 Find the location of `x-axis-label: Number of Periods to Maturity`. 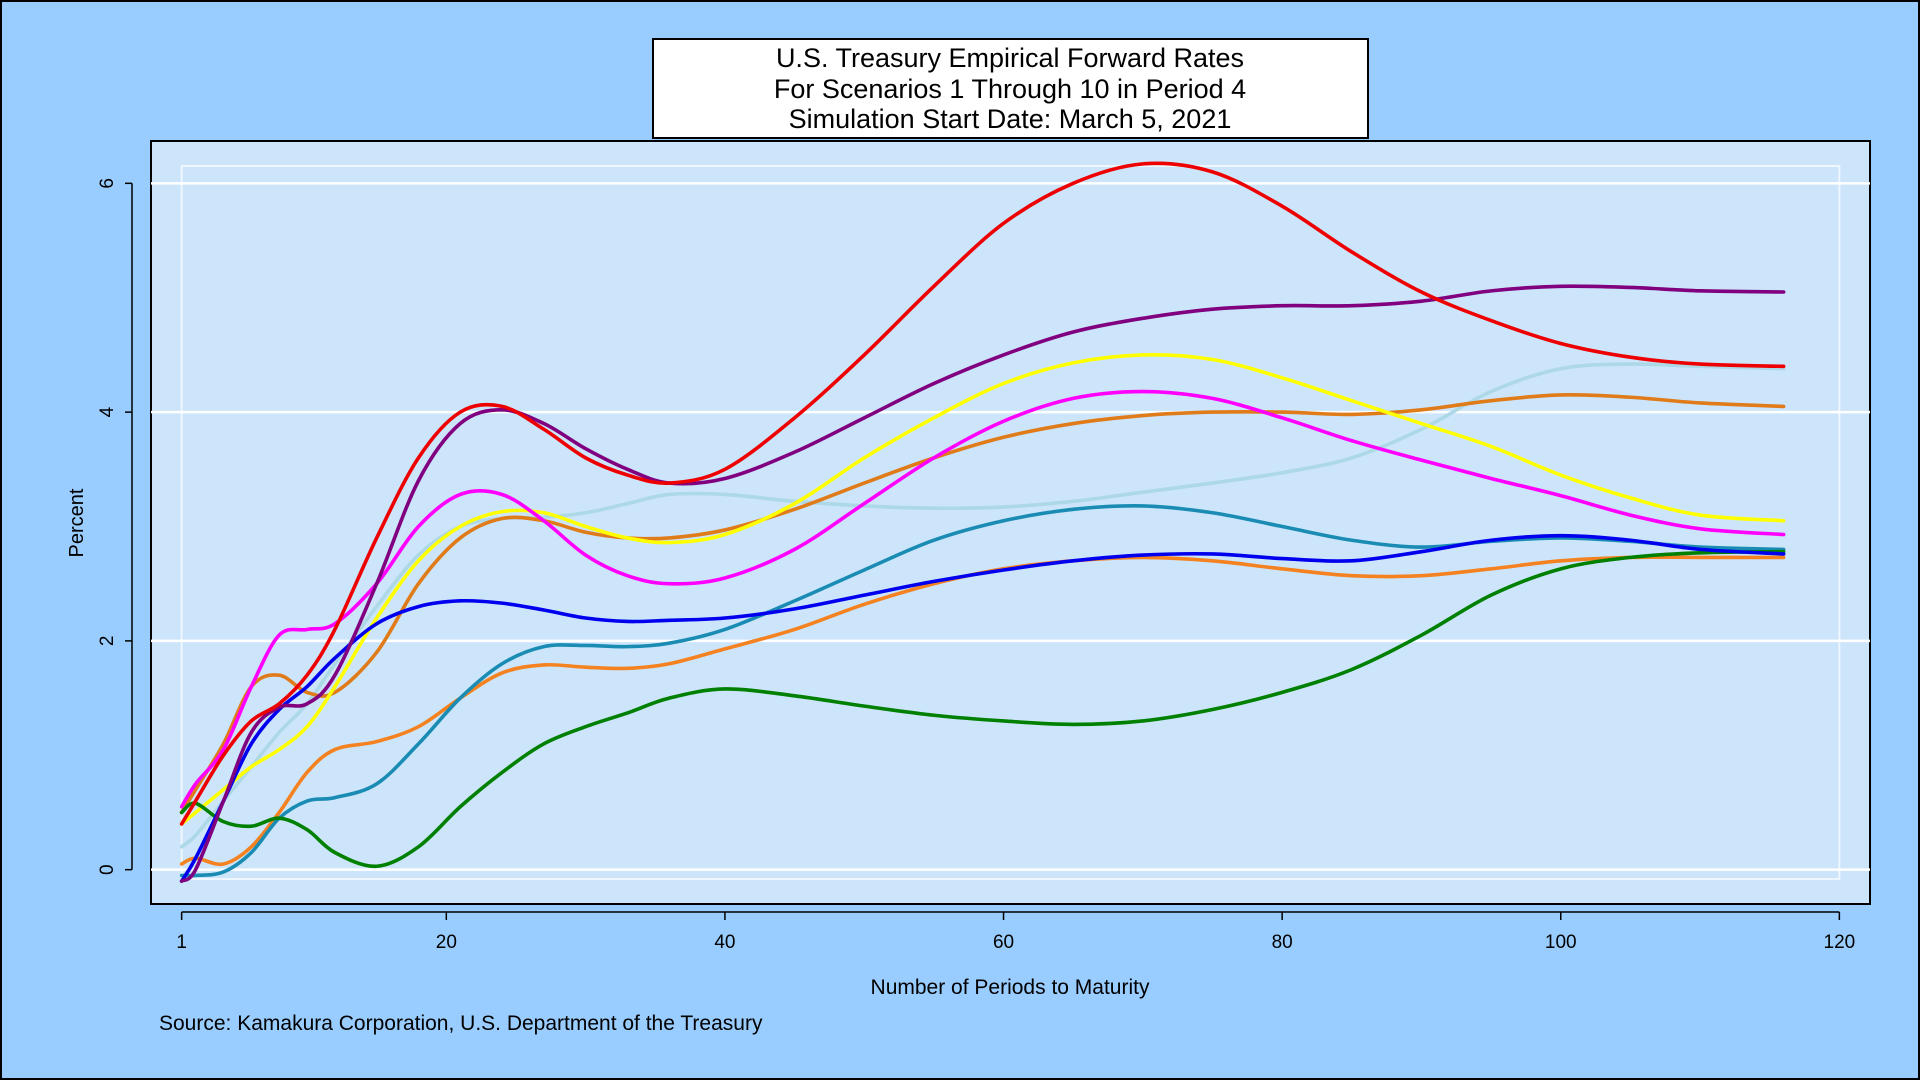

x-axis-label: Number of Periods to Maturity is located at coordinates (1010, 987).